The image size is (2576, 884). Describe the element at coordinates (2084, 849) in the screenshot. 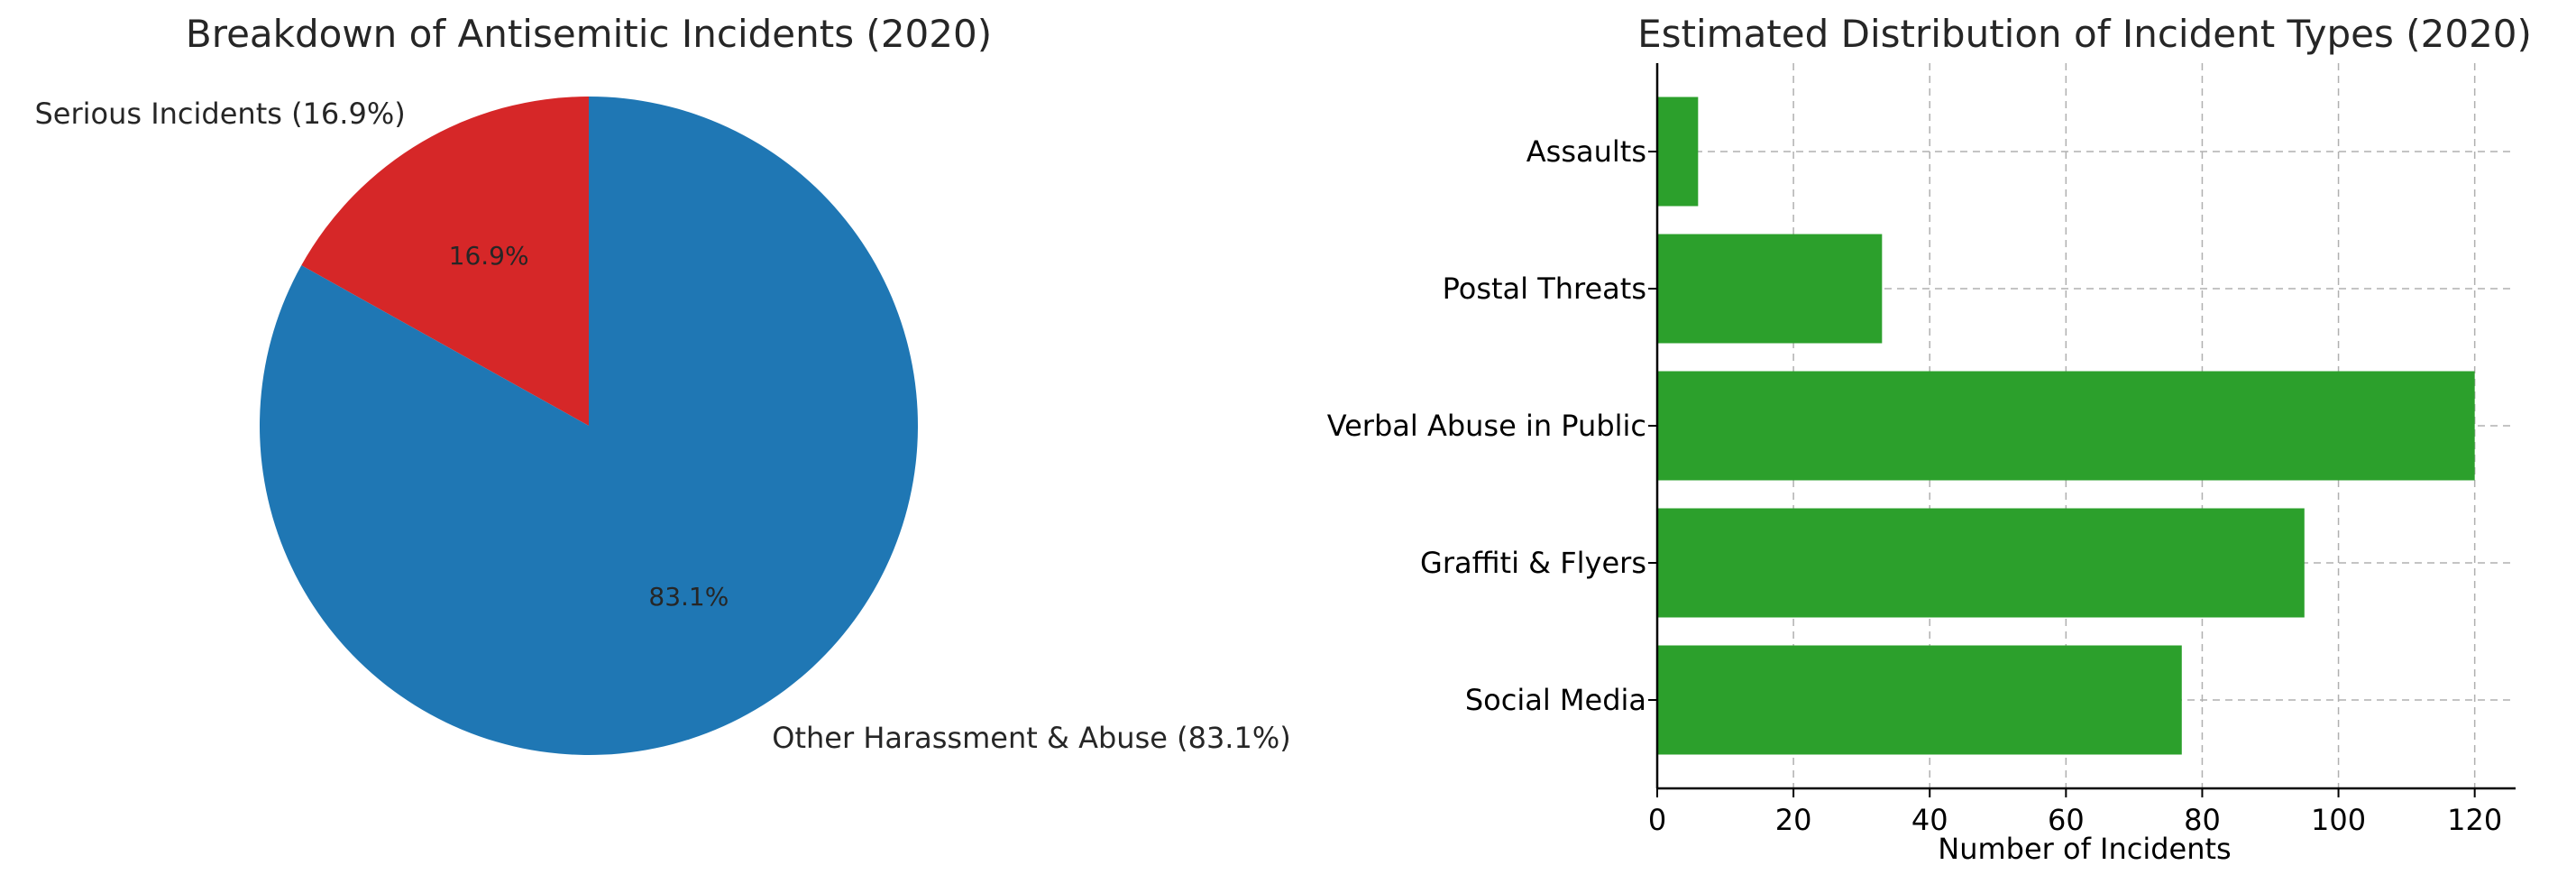

I see `x-axis-label: Number of Incidents` at that location.